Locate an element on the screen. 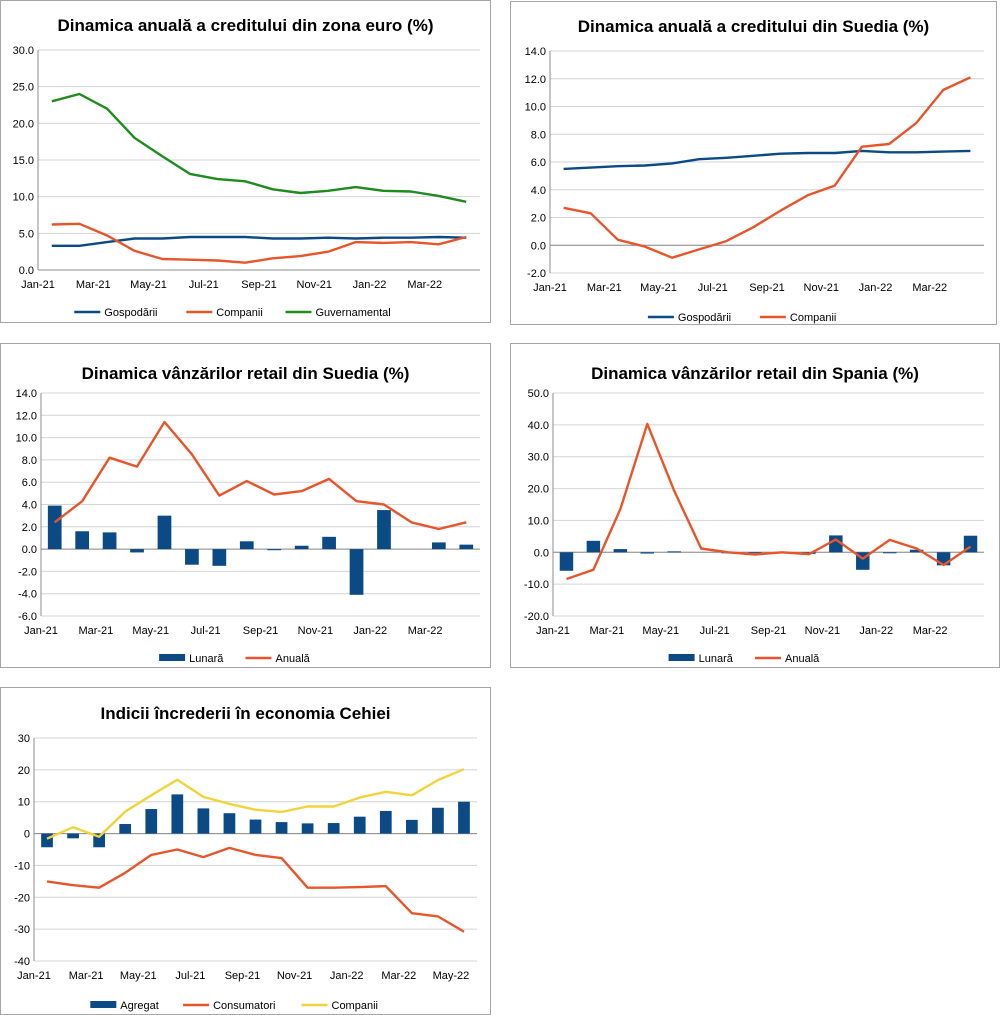 This screenshot has width=1000, height=1015. legend-label: Lunară is located at coordinates (206, 659).